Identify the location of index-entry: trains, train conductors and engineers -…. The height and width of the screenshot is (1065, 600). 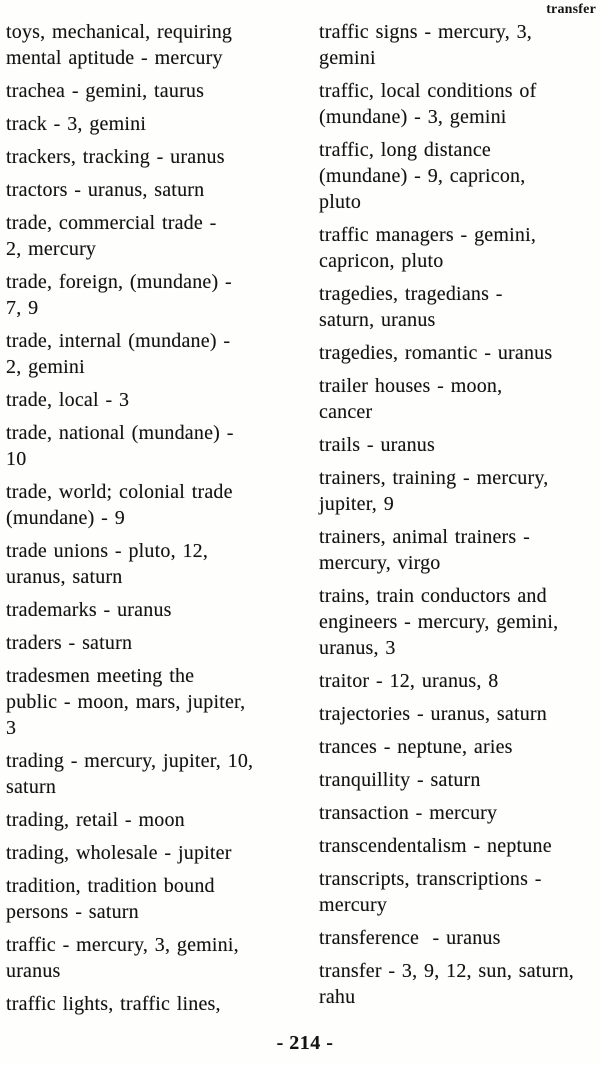
(439, 622).